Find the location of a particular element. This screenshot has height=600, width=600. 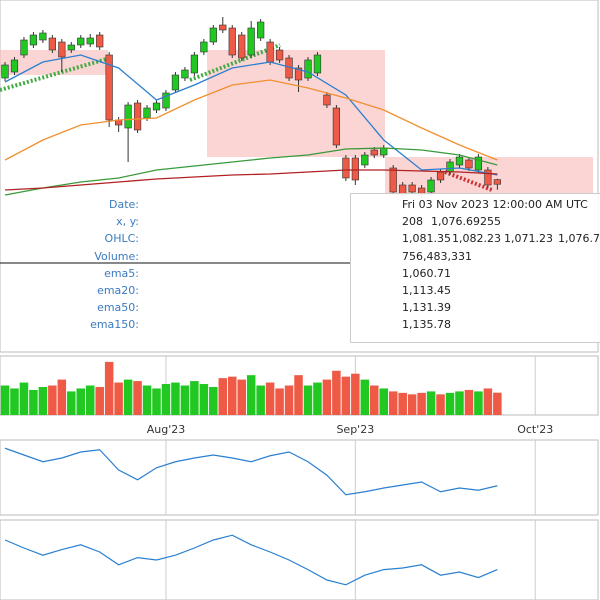

x-tick-label: Aug'23 is located at coordinates (166, 429).